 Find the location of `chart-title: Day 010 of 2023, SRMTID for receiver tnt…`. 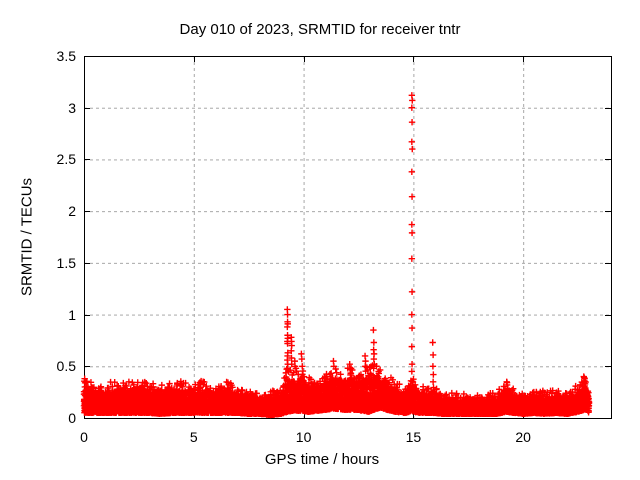

chart-title: Day 010 of 2023, SRMTID for receiver tnt… is located at coordinates (320, 29).